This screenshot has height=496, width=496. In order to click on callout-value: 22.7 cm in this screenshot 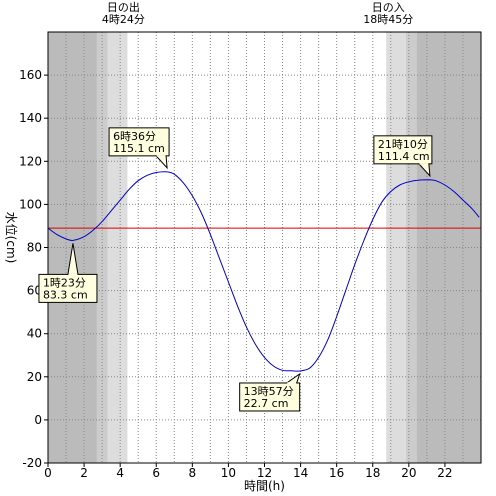, I will do `click(266, 403)`.